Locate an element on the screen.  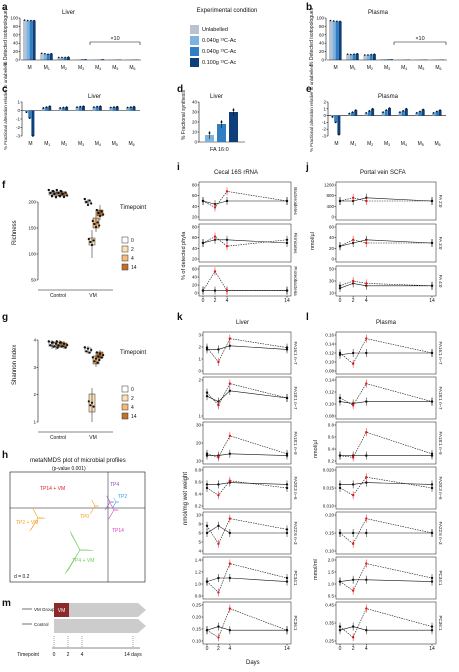
panel-j-row3-xtick-label: 4 is located at coordinates (366, 301).